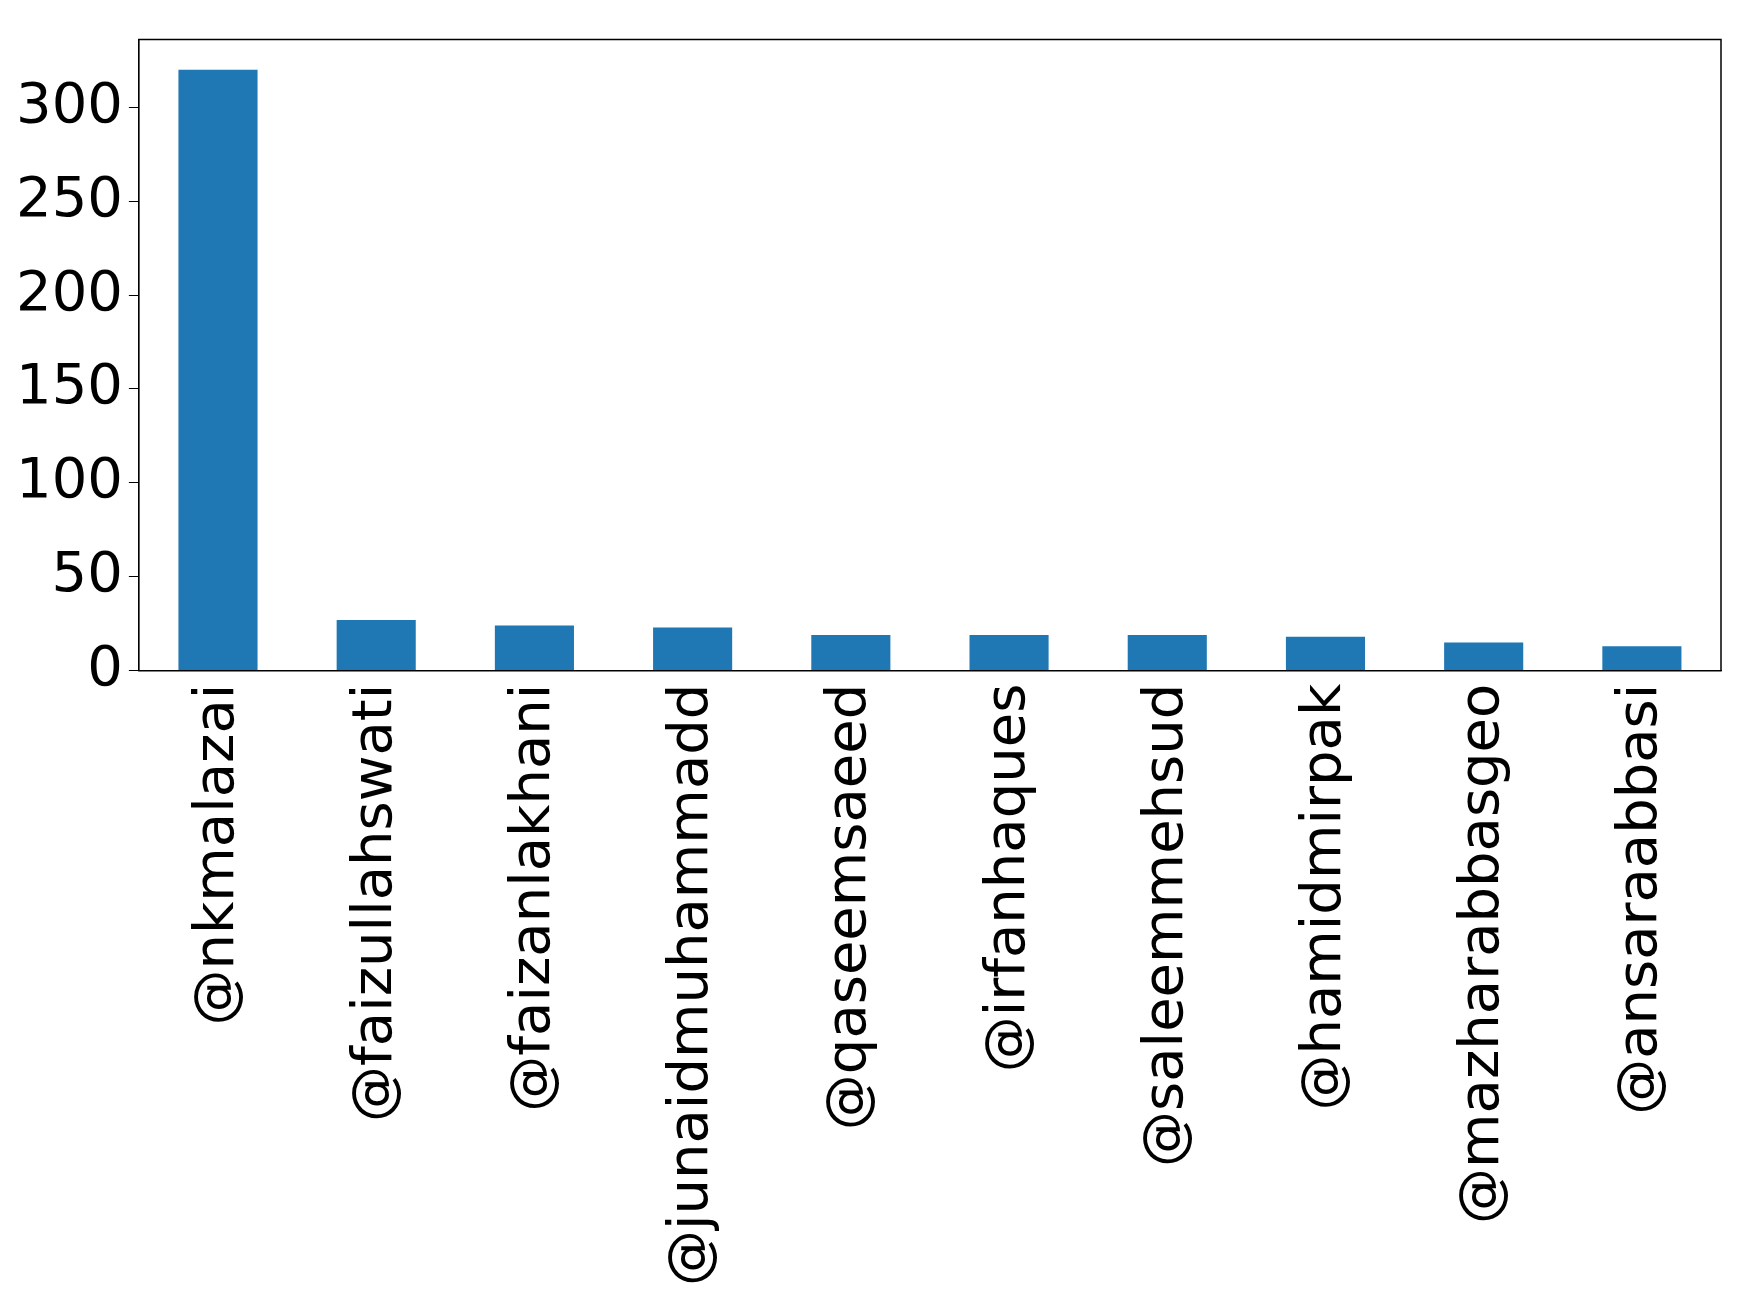 This screenshot has width=1759, height=1299. What do you see at coordinates (69, 196) in the screenshot?
I see `y-tick-label: 250` at bounding box center [69, 196].